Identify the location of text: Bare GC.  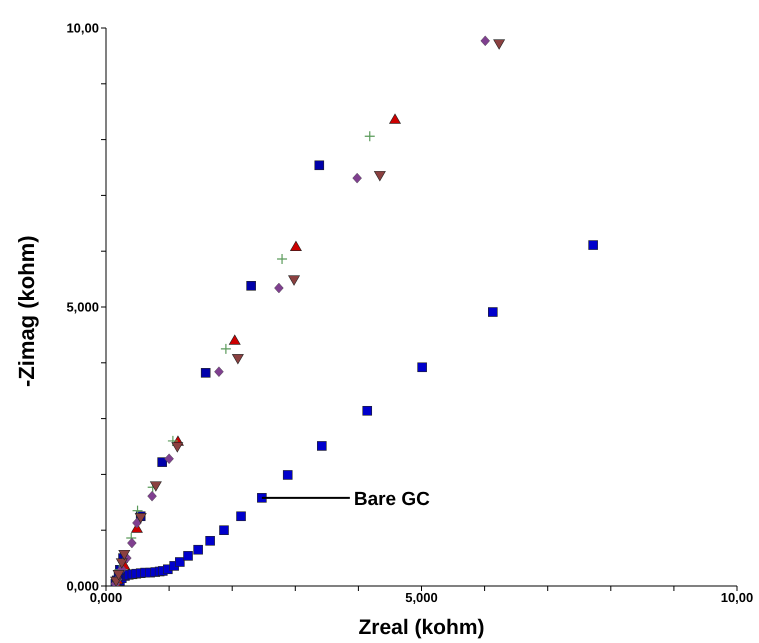
(392, 499).